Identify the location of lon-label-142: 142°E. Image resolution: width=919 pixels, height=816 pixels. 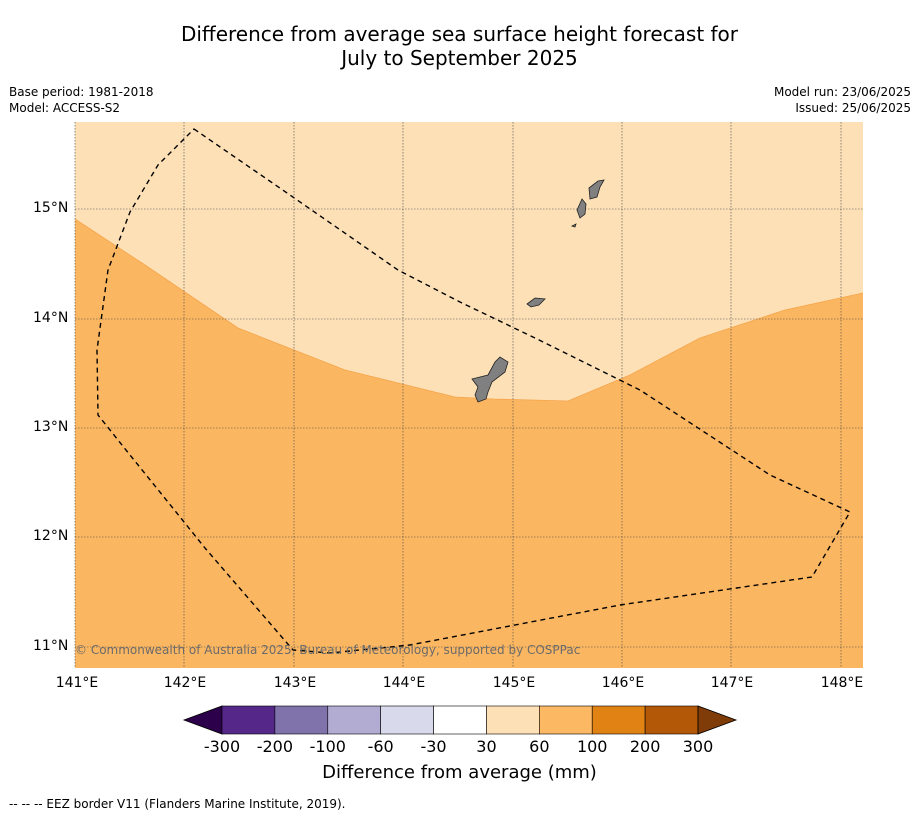
(185, 683).